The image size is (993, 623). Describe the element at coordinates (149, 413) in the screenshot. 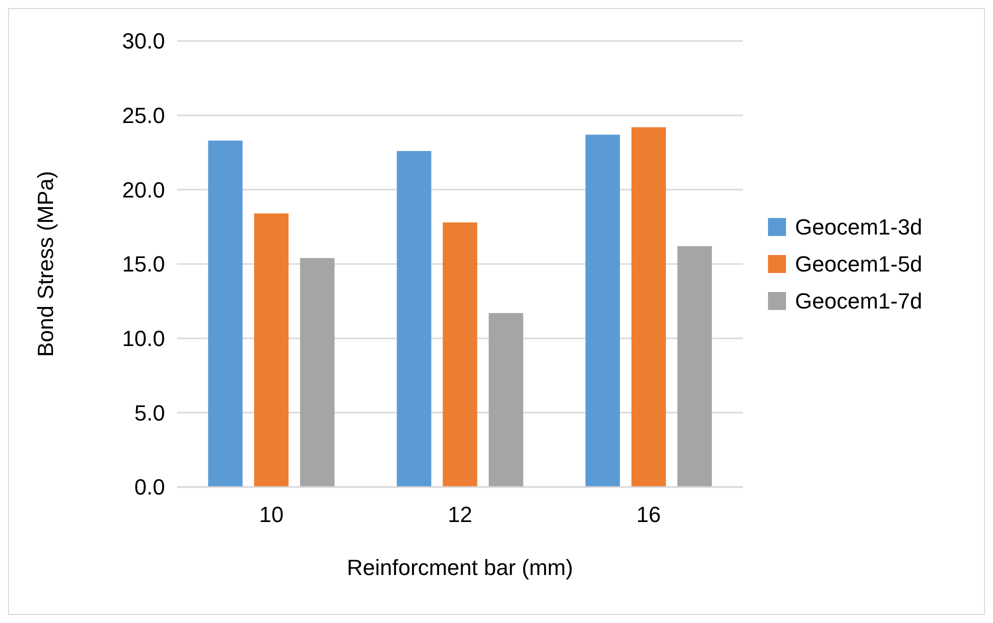

I see `y-tick-label: 5.0` at that location.